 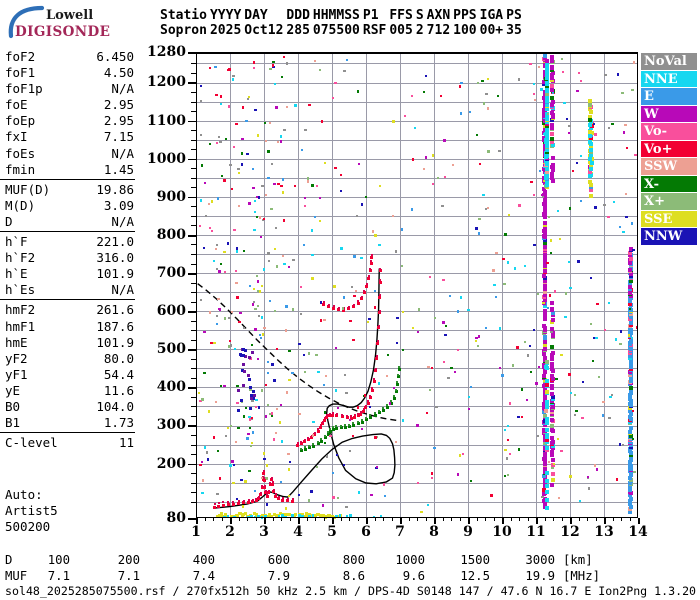 What do you see at coordinates (71, 73) in the screenshot?
I see `param-row: foF1 4.50` at bounding box center [71, 73].